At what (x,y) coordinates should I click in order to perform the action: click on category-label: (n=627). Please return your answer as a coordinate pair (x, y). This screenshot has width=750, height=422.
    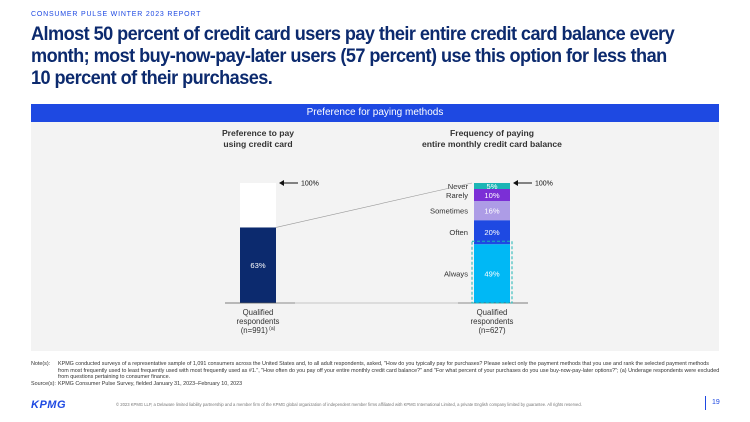
    Looking at the image, I should click on (491, 330).